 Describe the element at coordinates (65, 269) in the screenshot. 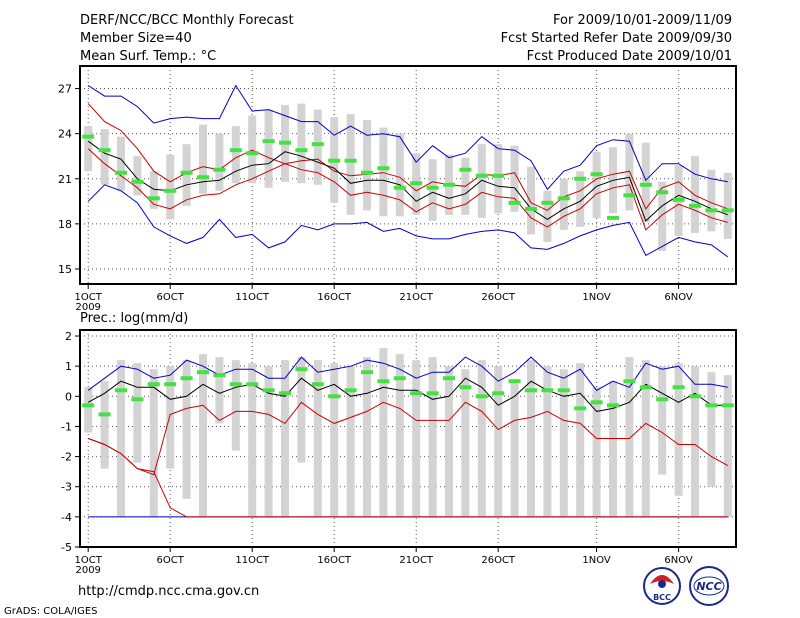

I see `y-tick-label: 15` at that location.